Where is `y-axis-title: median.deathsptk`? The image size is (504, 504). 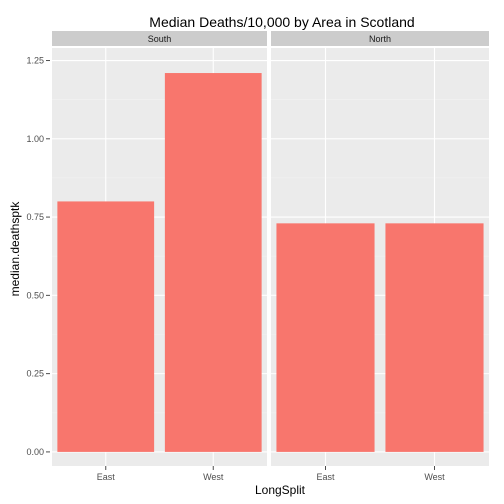 y-axis-title: median.deathsptk is located at coordinates (15, 249).